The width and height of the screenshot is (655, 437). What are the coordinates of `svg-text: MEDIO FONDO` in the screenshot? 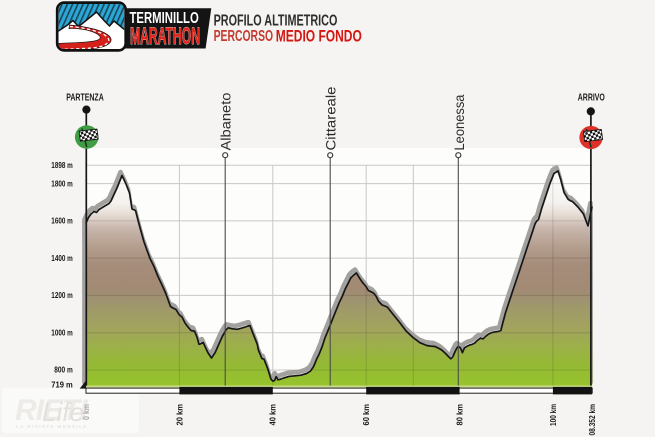 It's located at (319, 36).